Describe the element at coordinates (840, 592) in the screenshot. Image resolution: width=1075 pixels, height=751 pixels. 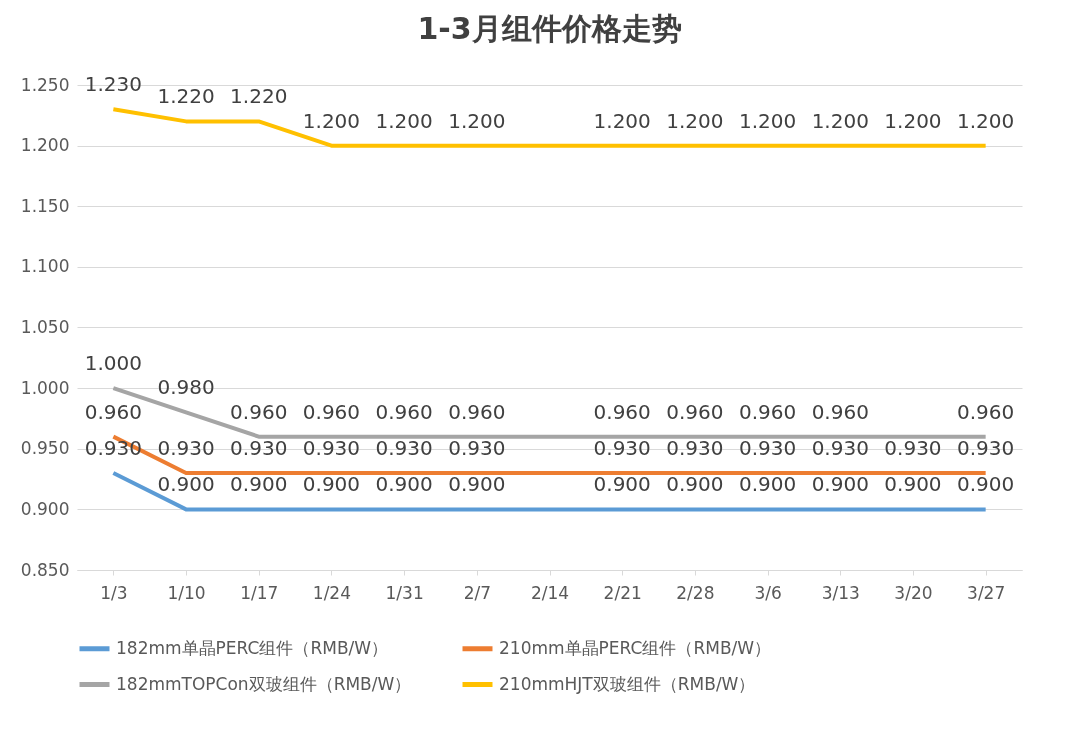
I see `x-tick-label: 3/13` at that location.